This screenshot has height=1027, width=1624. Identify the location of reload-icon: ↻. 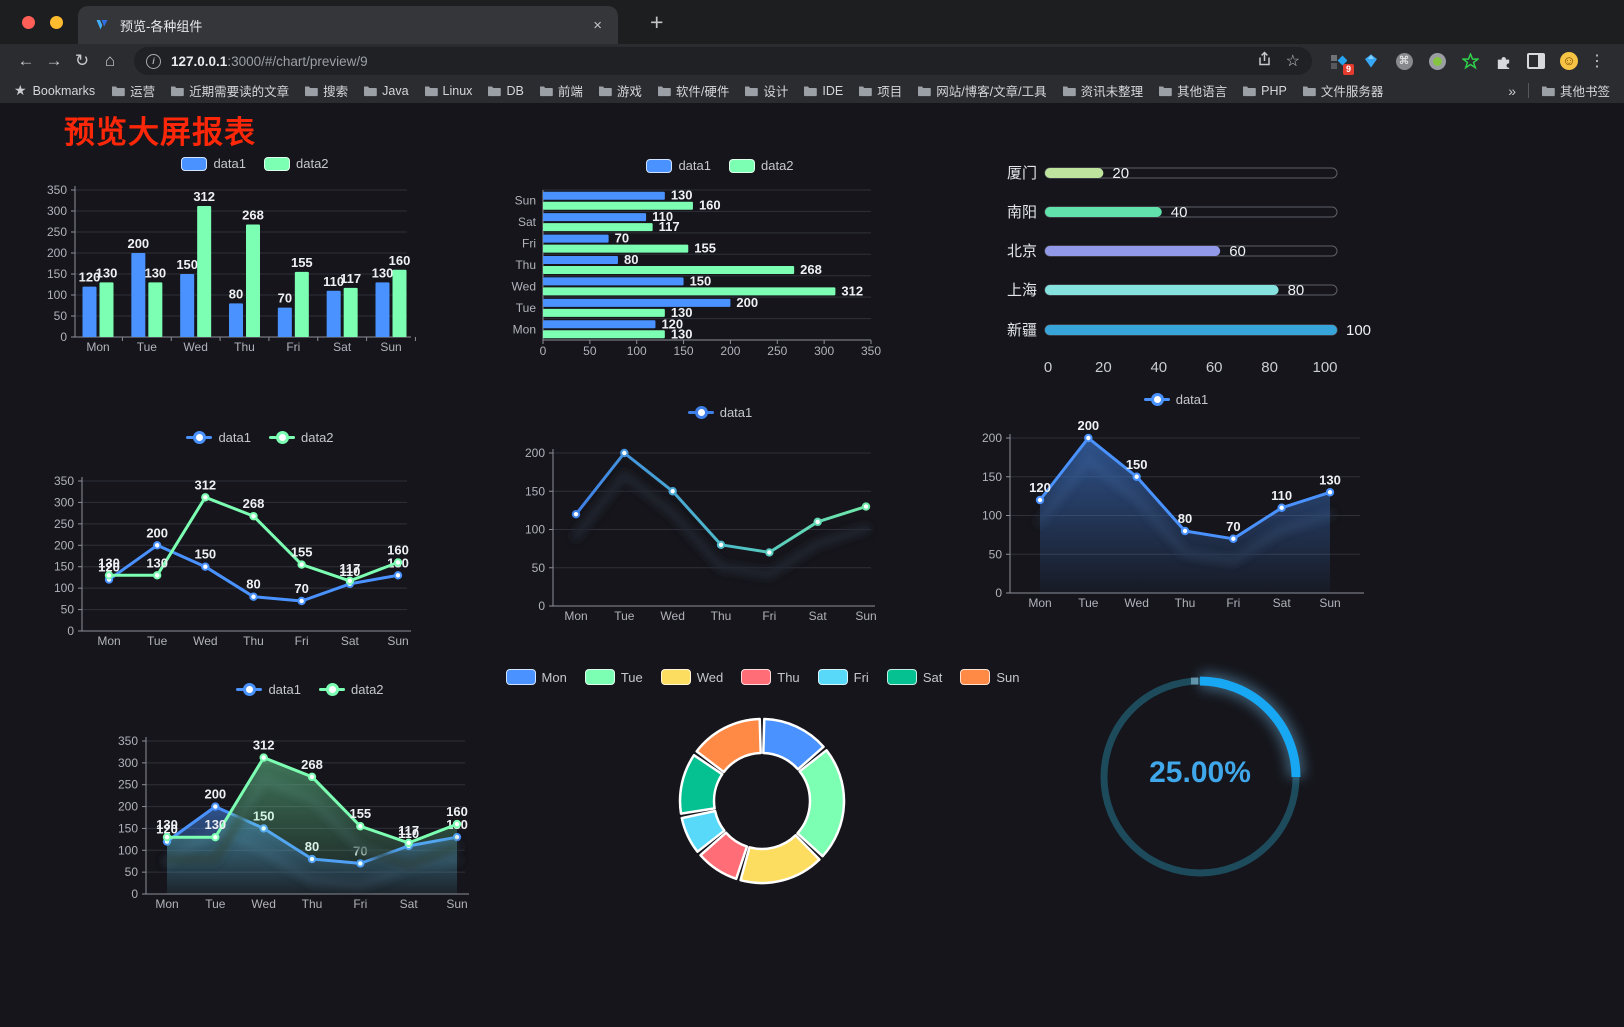
(82, 60).